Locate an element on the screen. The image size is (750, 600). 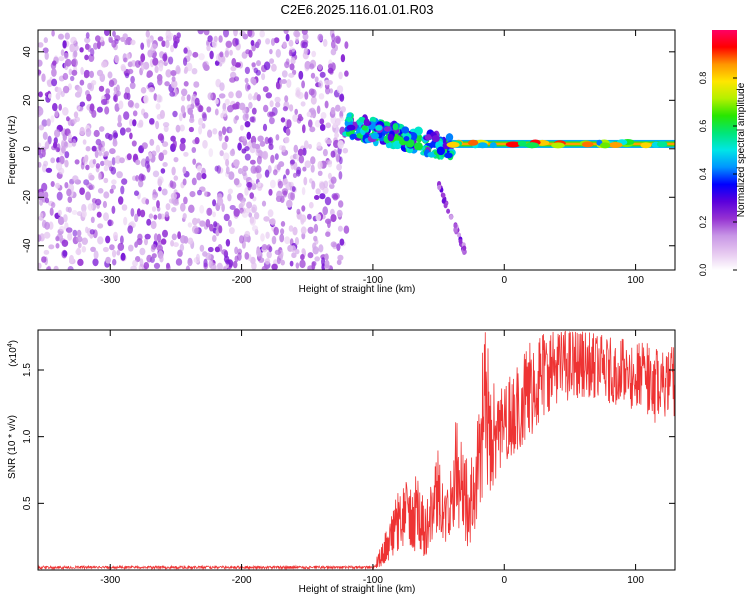
snr-multiplier-base: (x10 is located at coordinates (13, 357).